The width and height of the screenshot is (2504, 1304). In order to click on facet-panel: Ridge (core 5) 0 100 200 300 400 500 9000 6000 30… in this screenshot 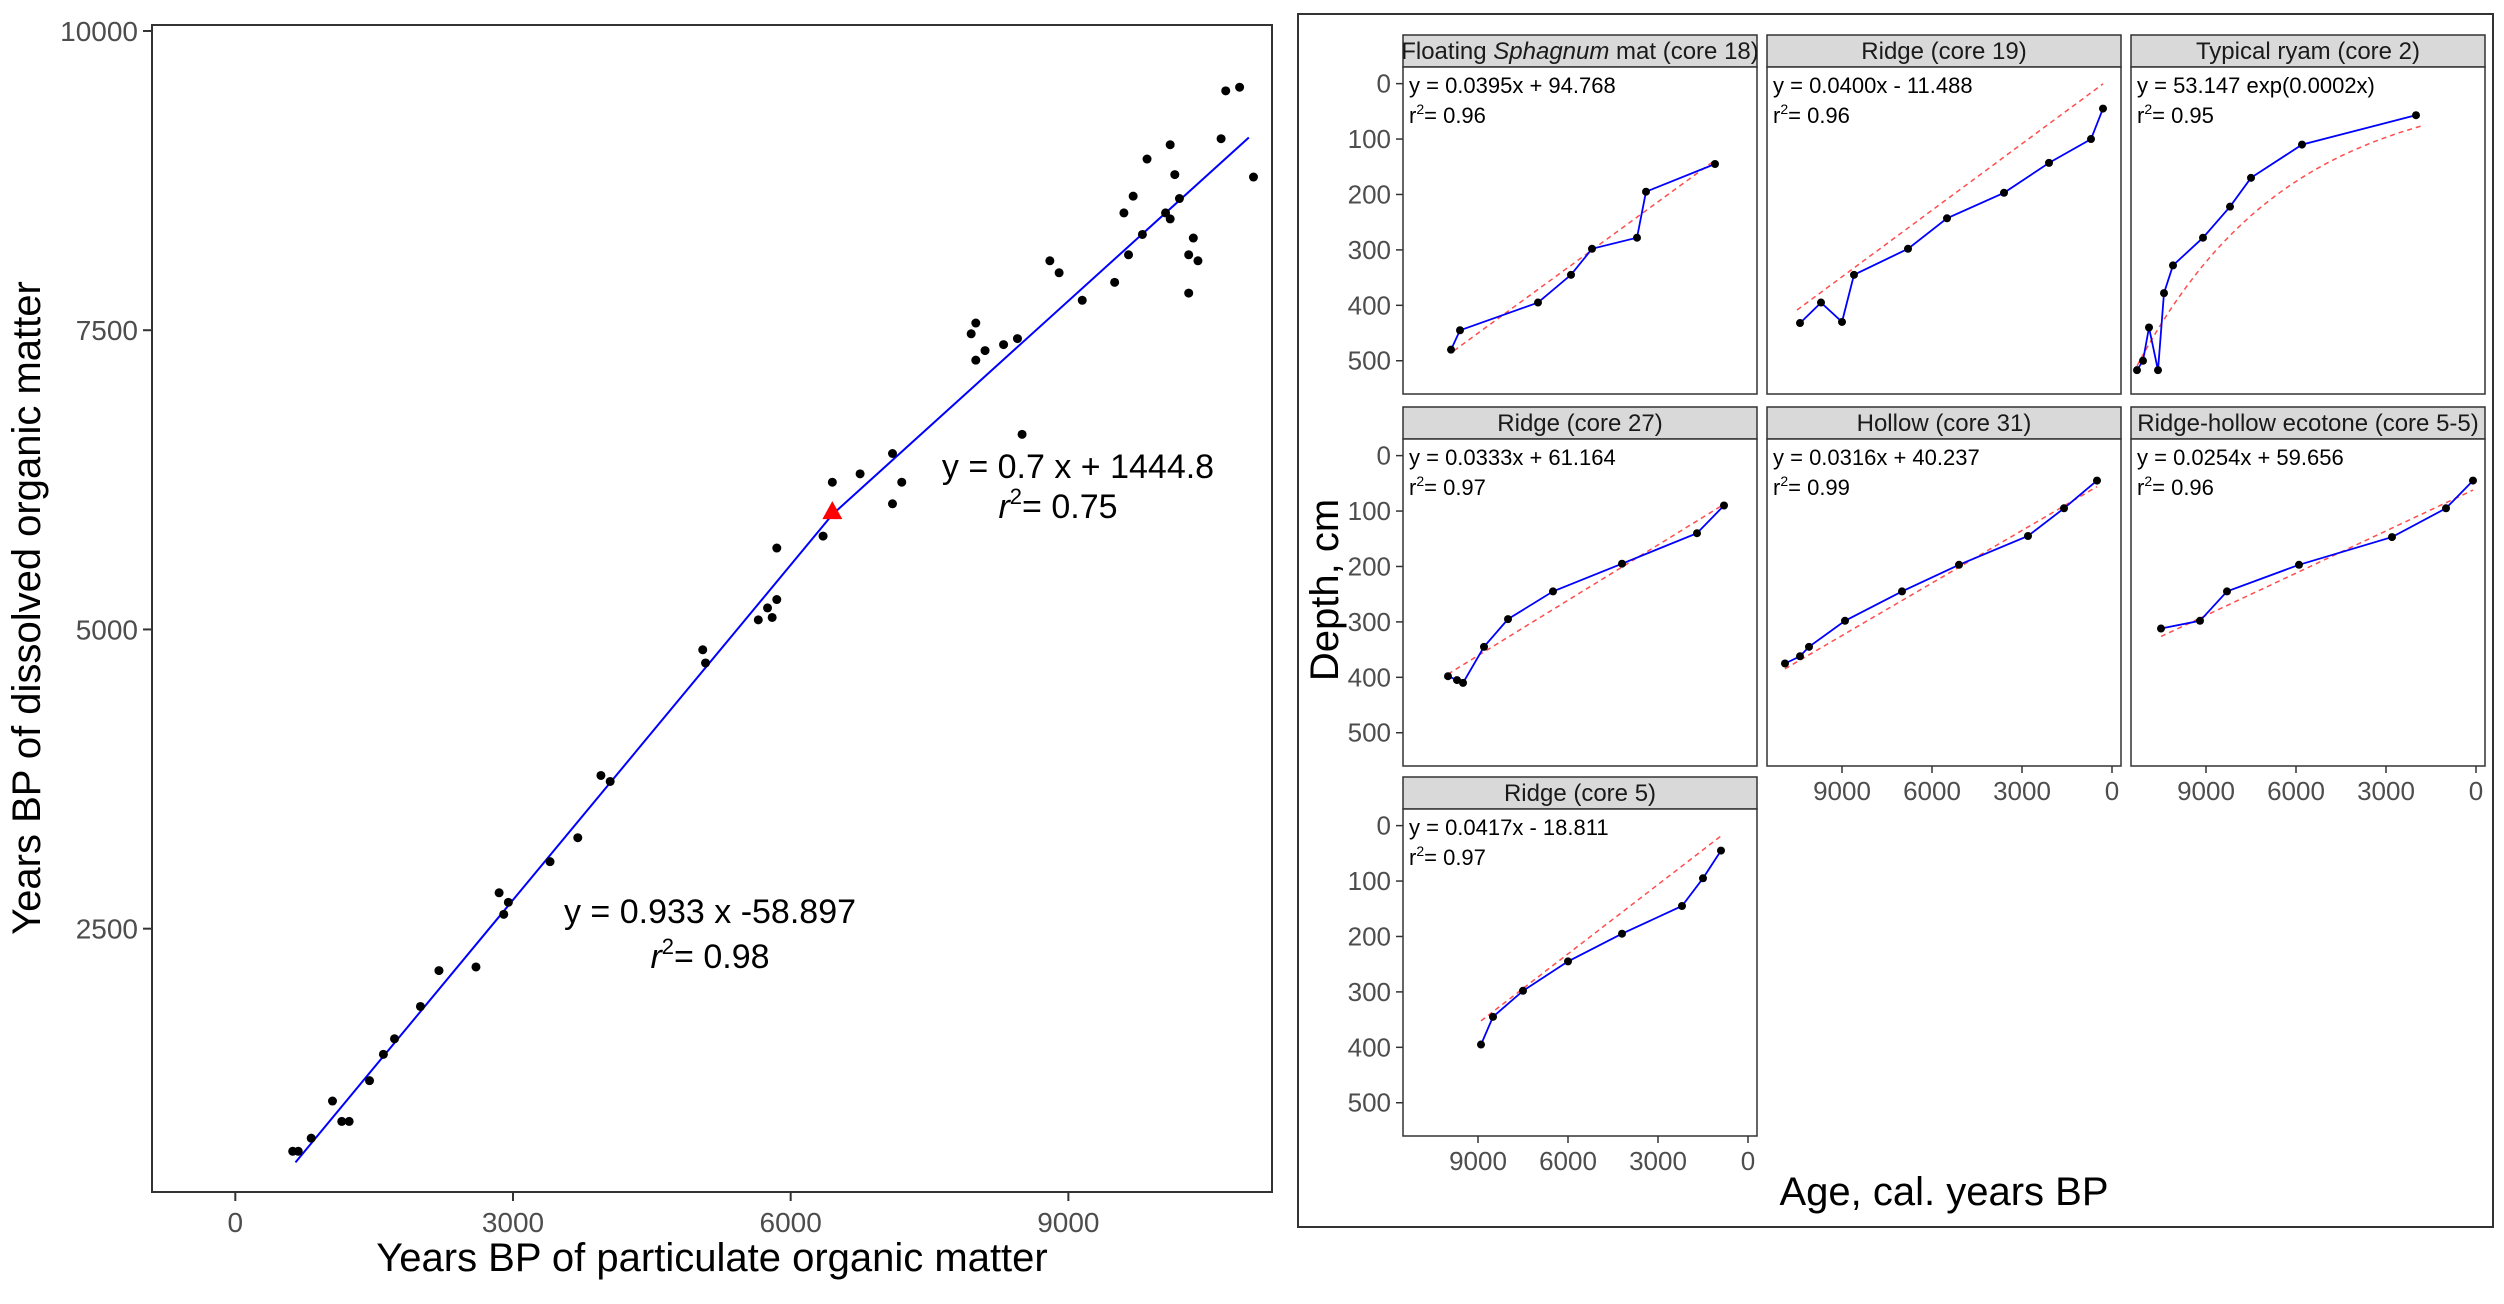, I will do `click(1553, 976)`.